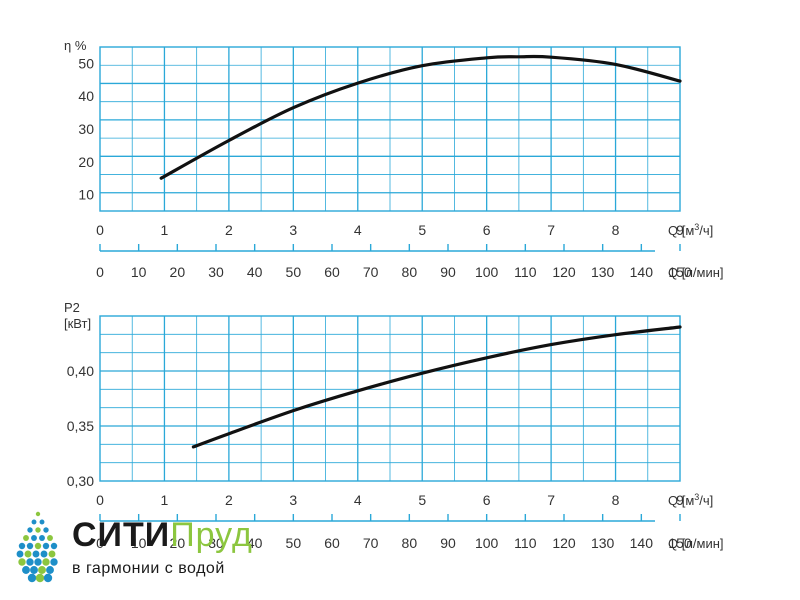  Describe the element at coordinates (80, 426) in the screenshot. I see `y-tick-label: 0,35` at that location.